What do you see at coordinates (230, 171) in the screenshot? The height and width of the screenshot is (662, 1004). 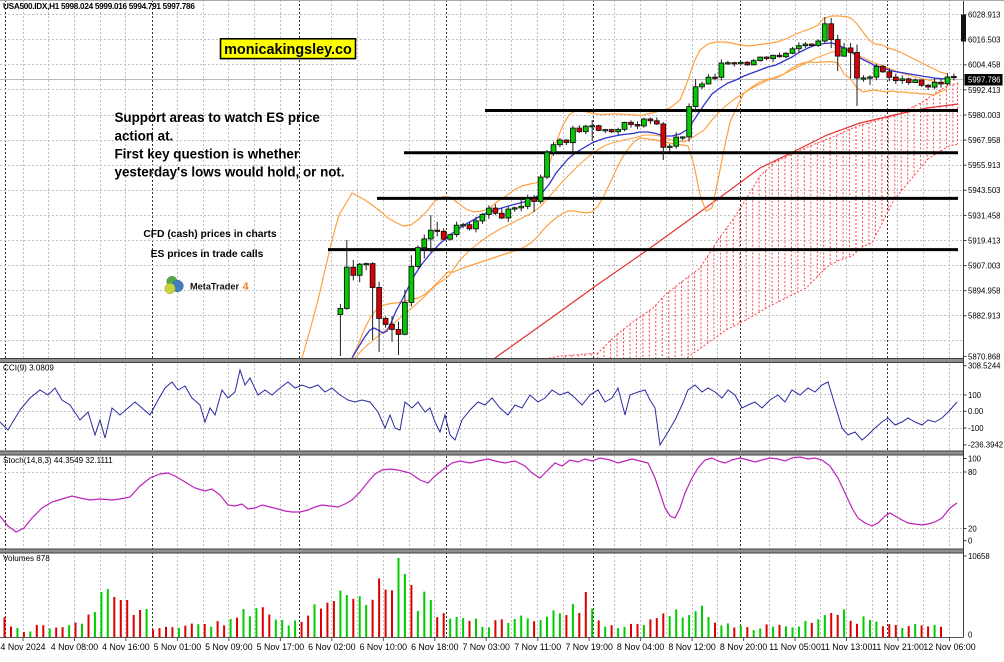 I see `svg-text:yesterday's lows would hold, o: yesterday's lows would hold, or not.` at bounding box center [230, 171].